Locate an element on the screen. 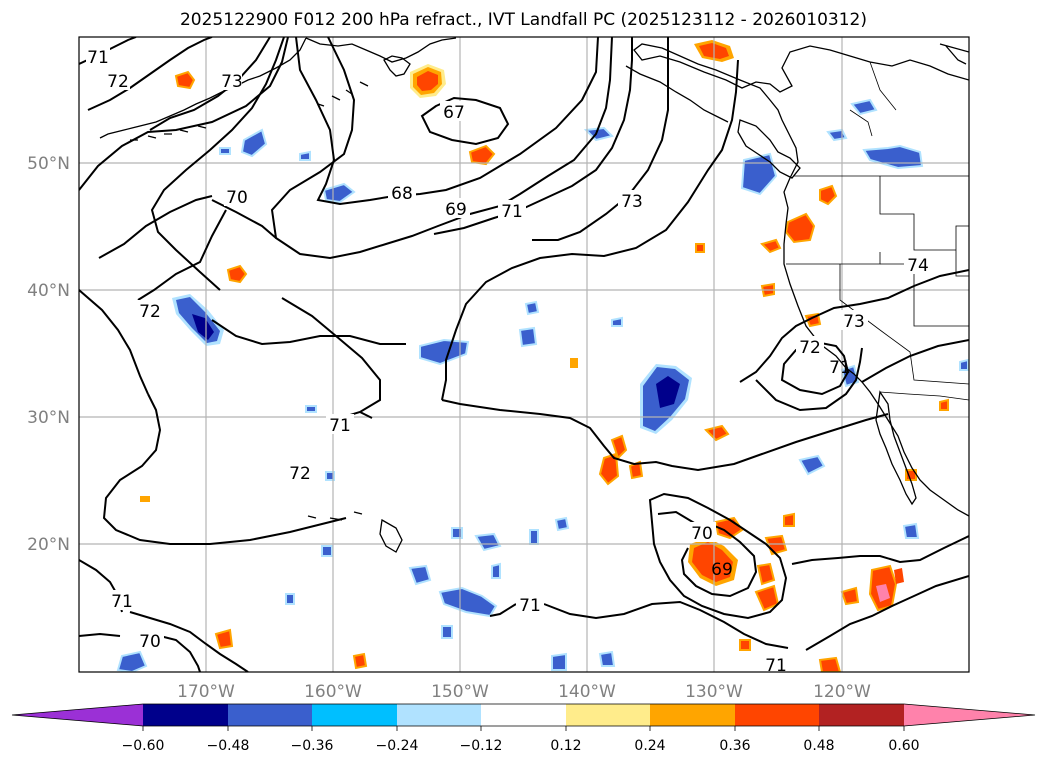 This screenshot has height=765, width=1047. lon-label: 130°W is located at coordinates (714, 692).